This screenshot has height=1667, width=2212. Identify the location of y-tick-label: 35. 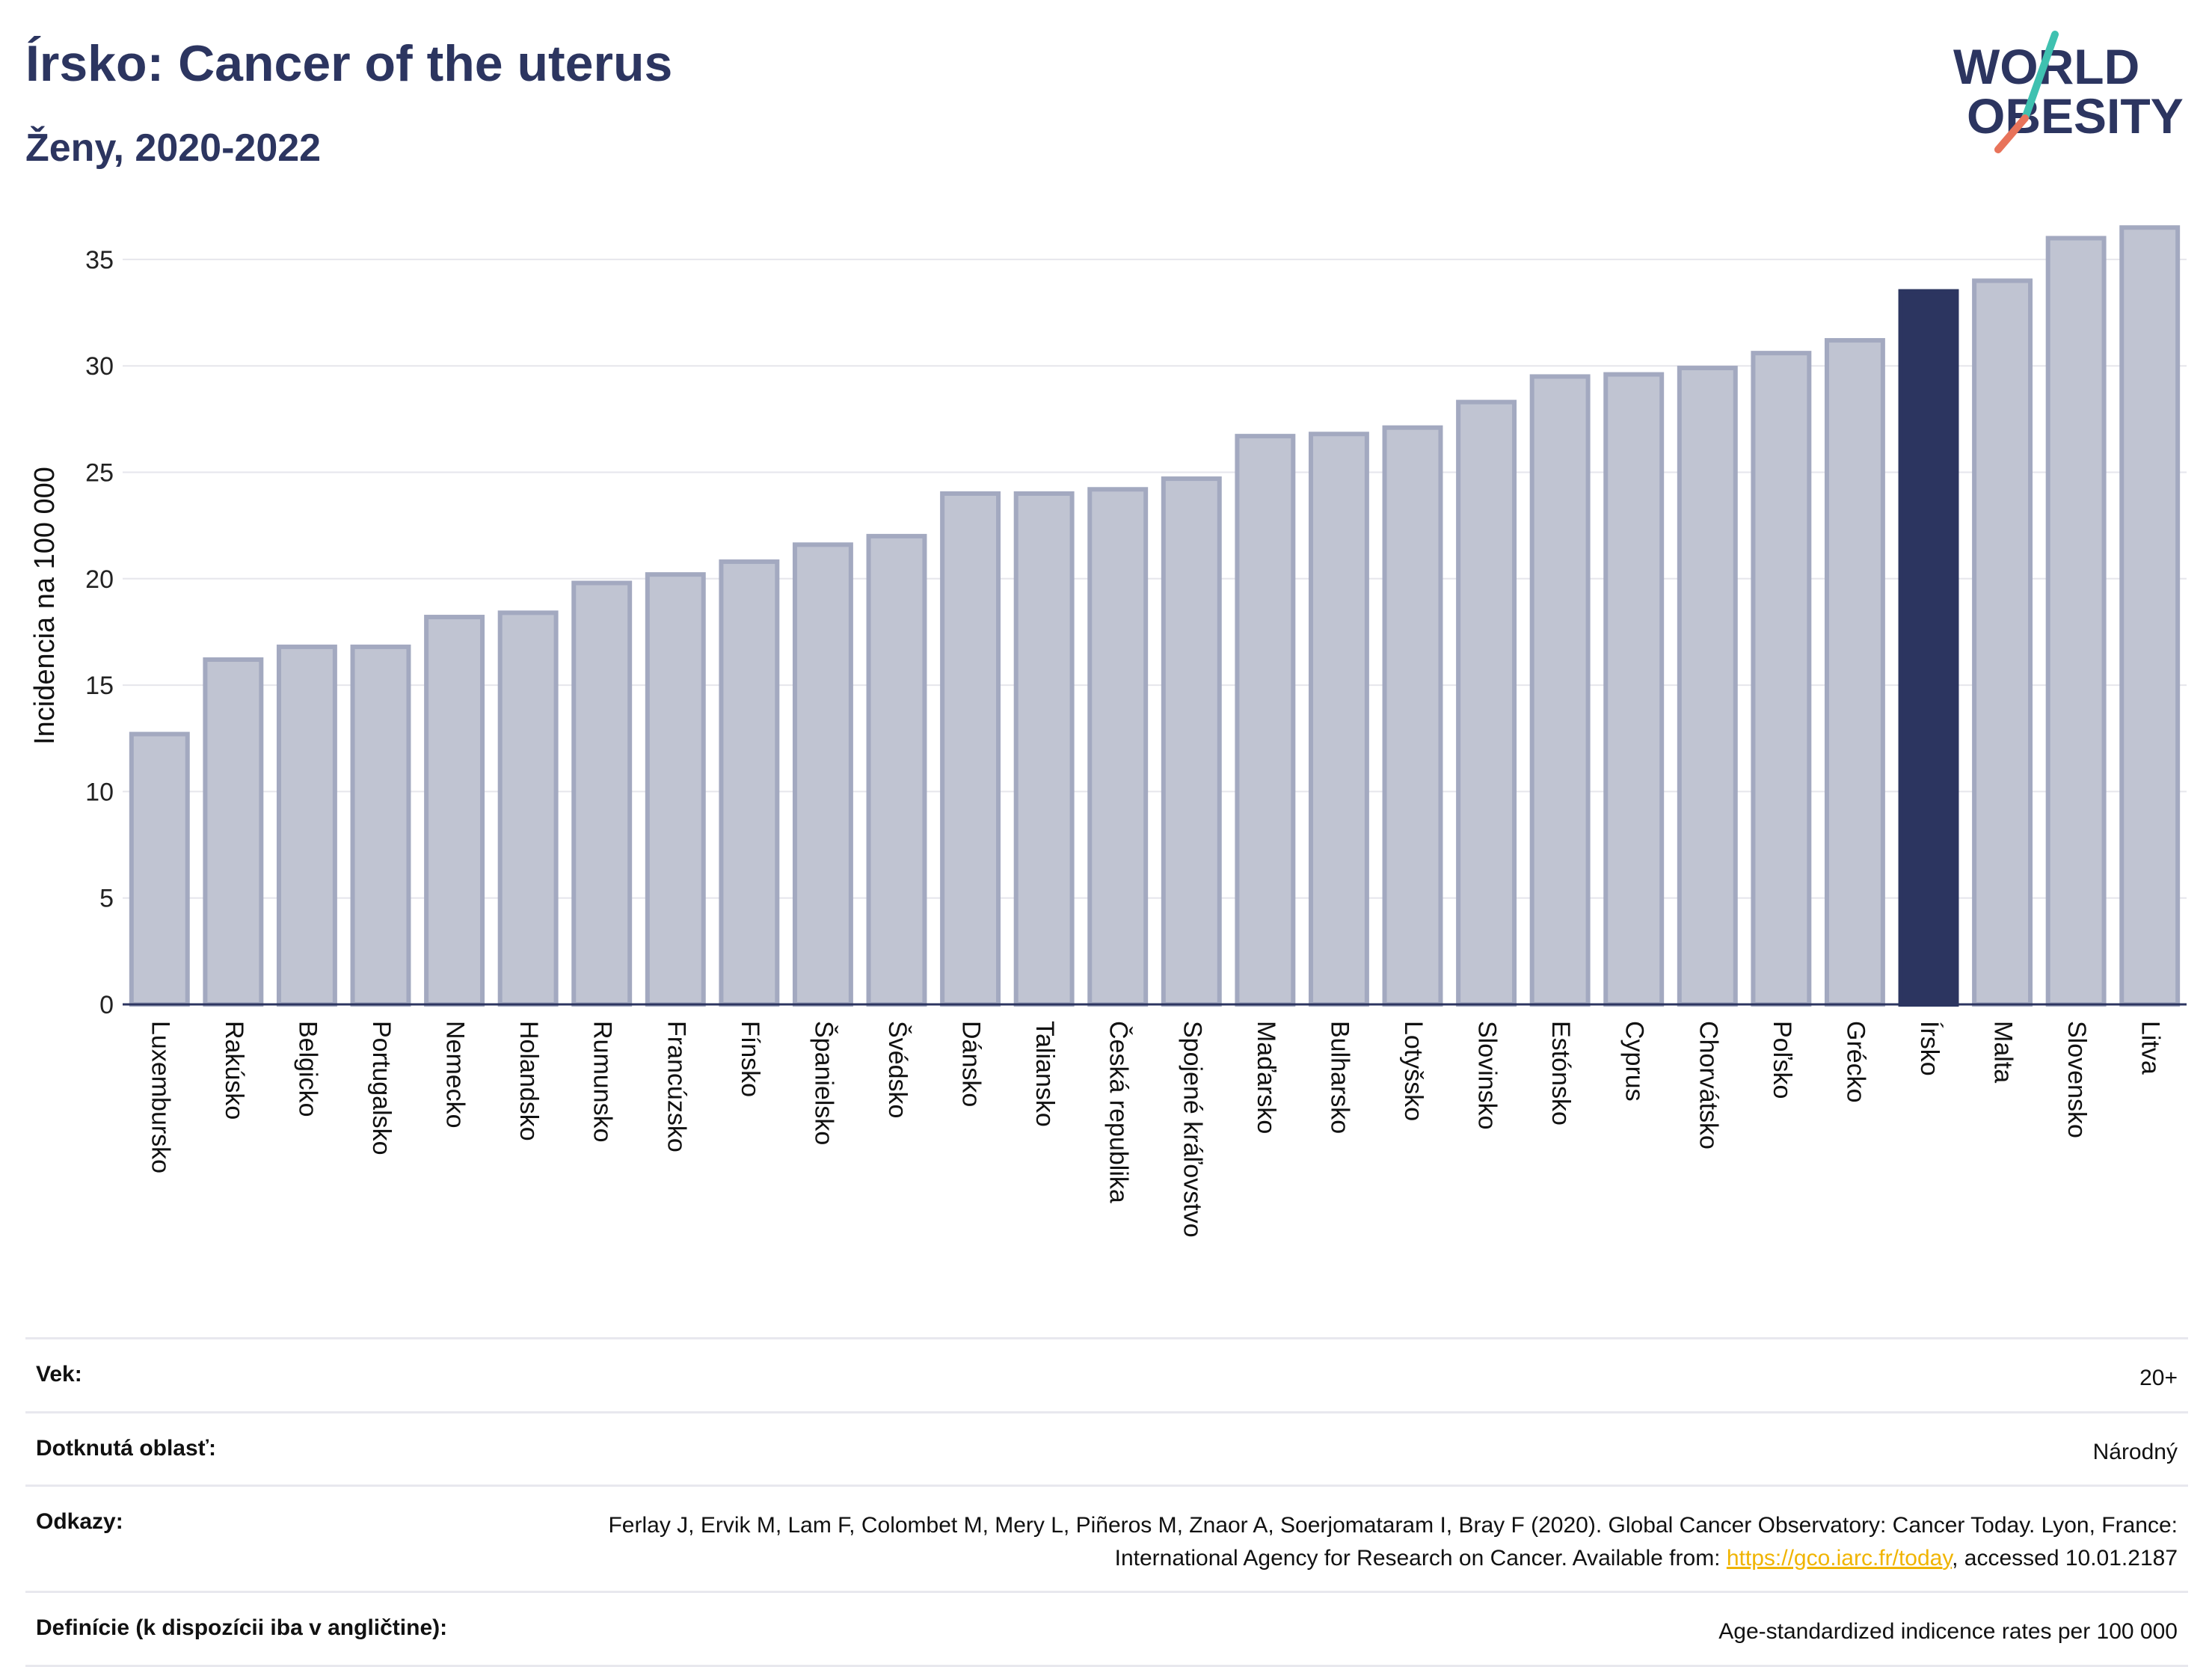
(99, 260).